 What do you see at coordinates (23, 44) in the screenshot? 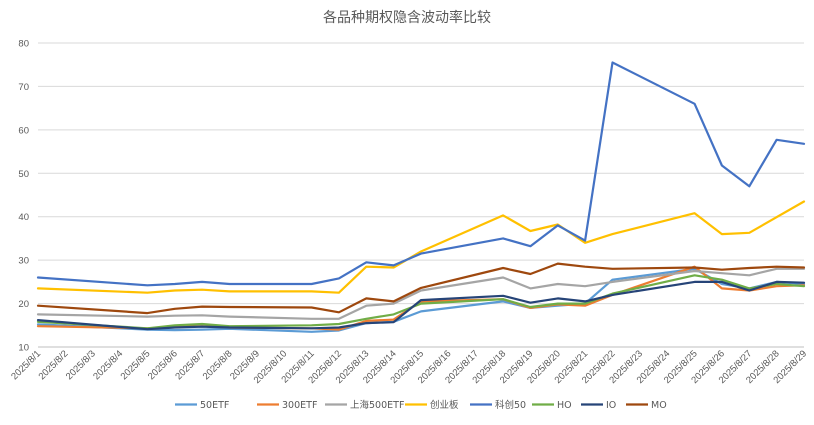
I see `y-tick-label: 80` at bounding box center [23, 44].